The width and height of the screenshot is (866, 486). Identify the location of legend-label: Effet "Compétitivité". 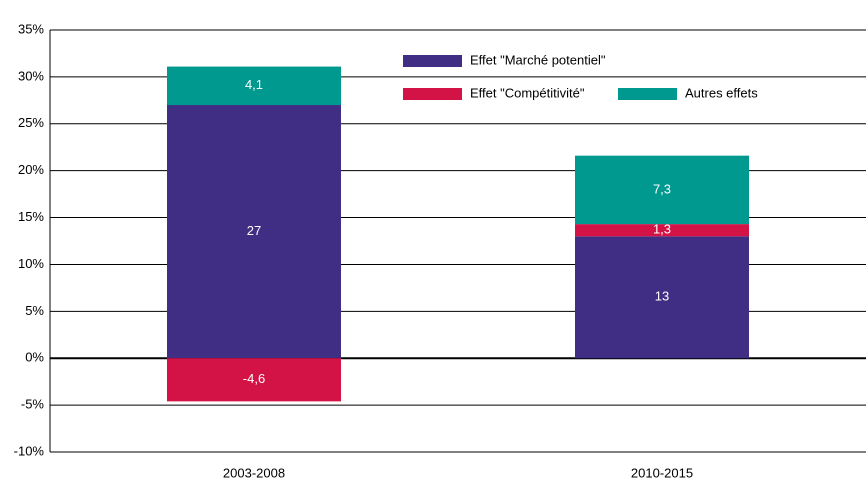
(527, 92).